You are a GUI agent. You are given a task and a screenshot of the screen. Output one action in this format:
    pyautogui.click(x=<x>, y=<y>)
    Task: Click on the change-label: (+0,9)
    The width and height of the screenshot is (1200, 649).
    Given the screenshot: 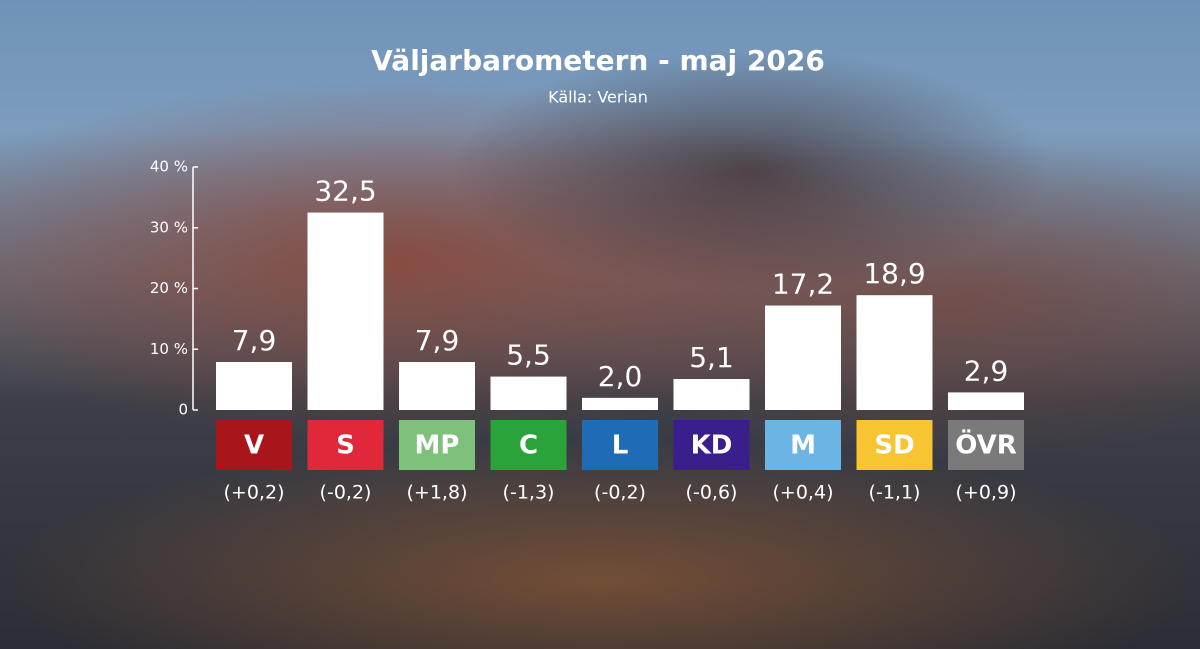 What is the action you would take?
    pyautogui.click(x=986, y=493)
    